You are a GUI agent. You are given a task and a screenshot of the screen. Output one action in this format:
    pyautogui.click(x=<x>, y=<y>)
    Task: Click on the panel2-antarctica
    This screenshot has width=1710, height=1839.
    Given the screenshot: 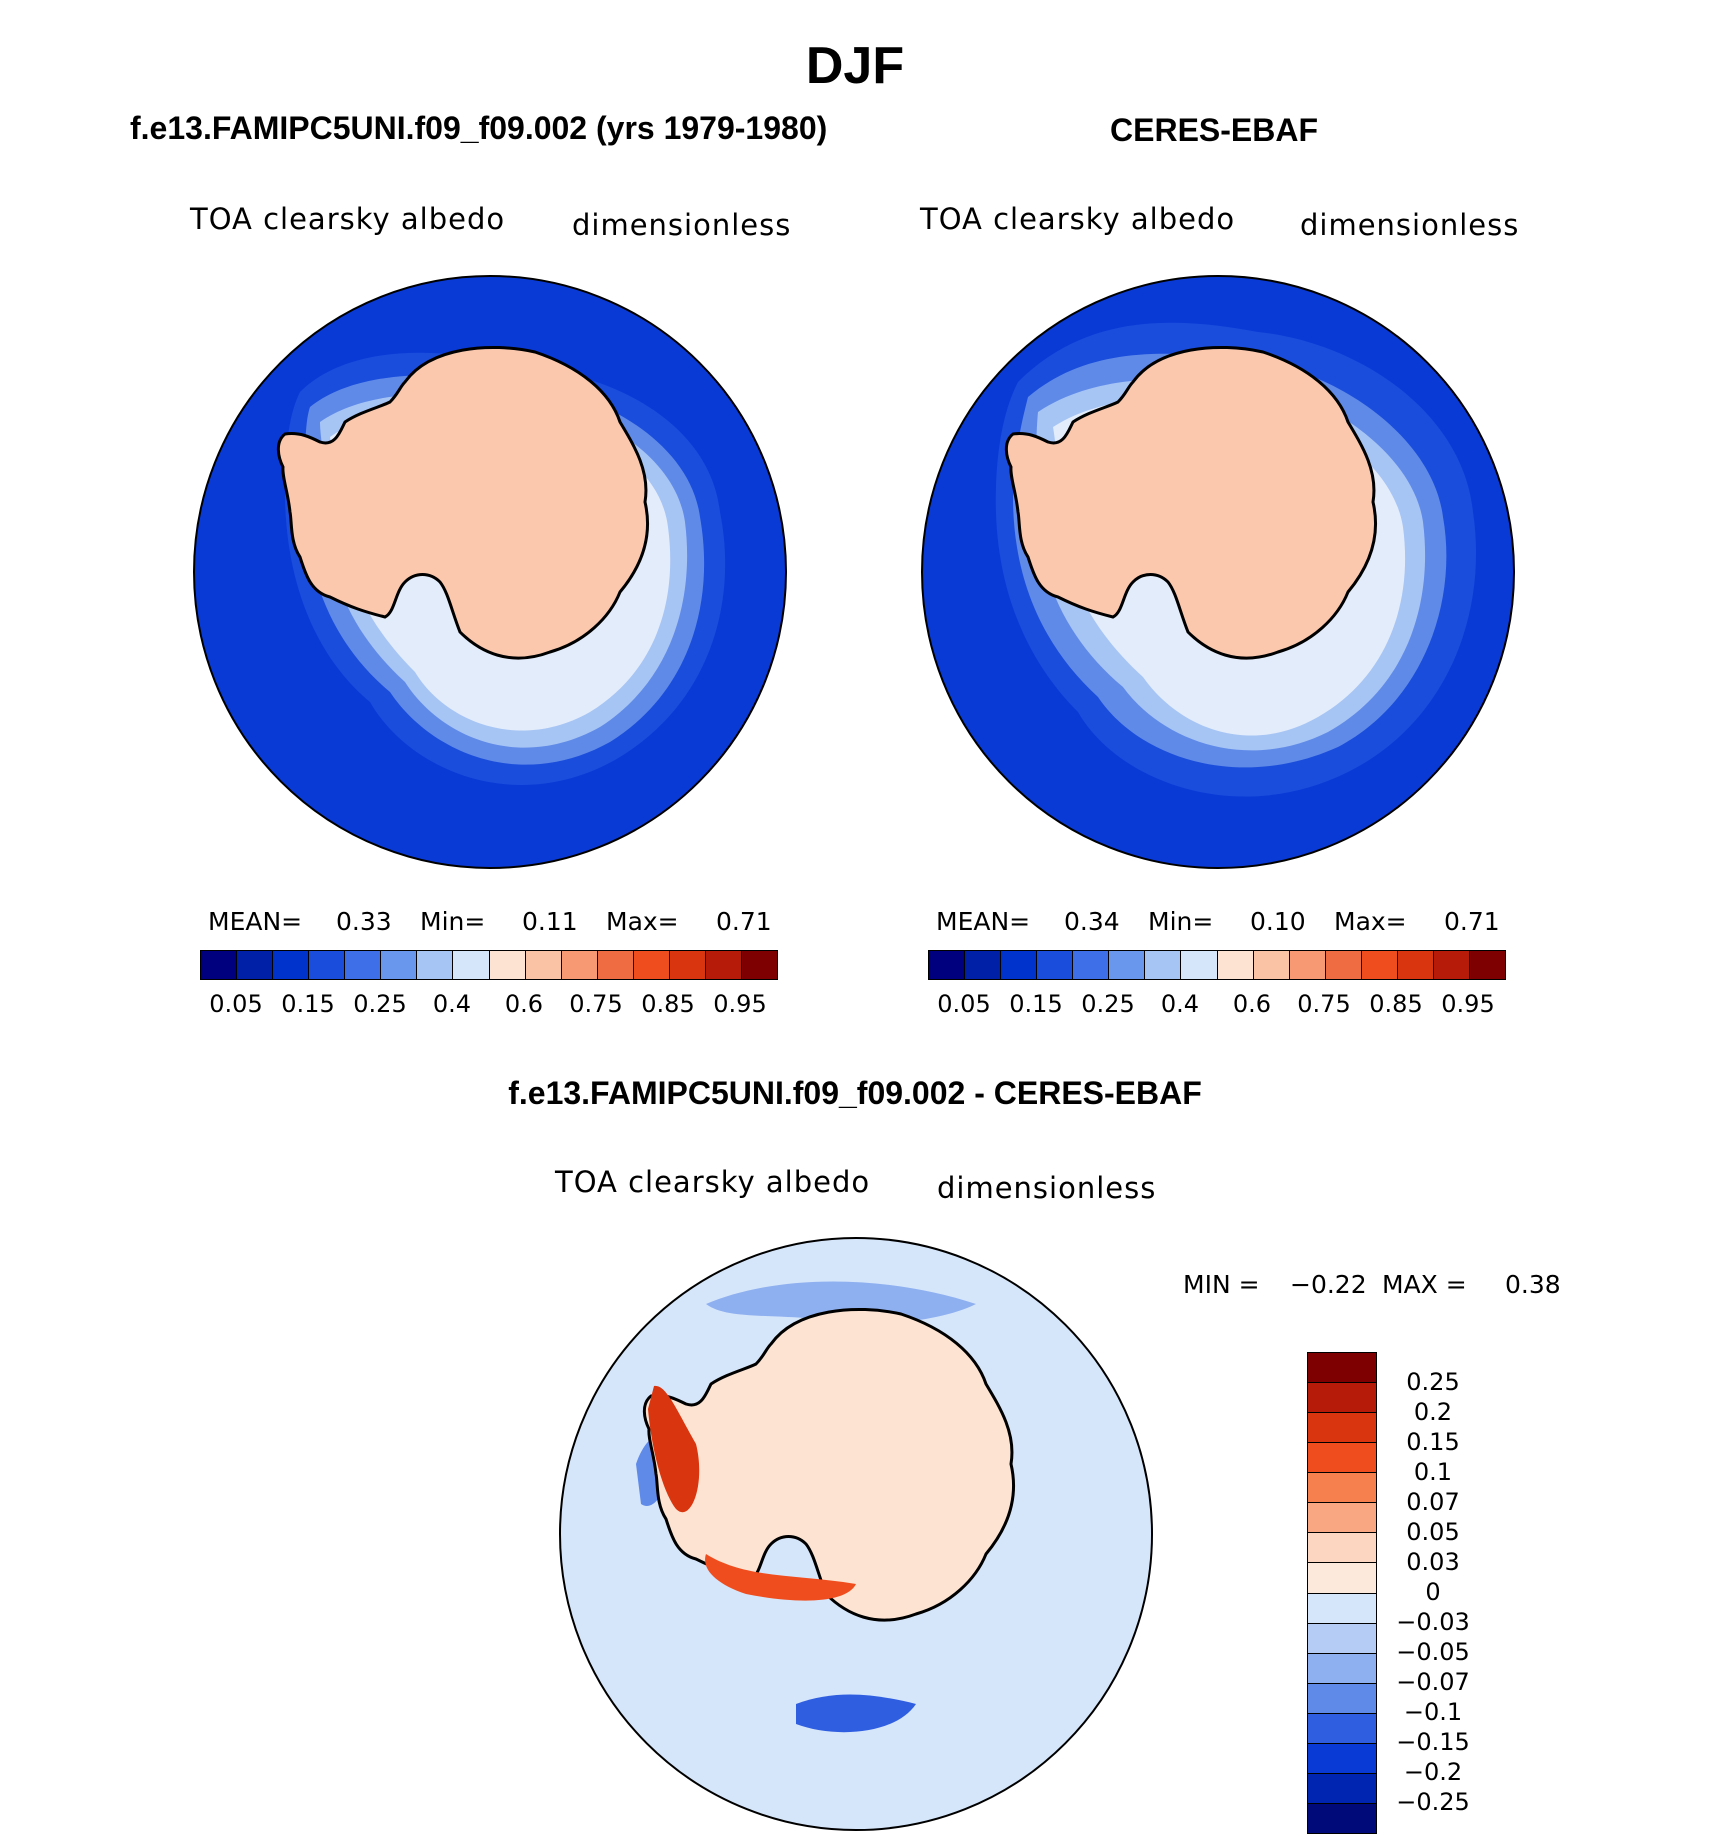 What is the action you would take?
    pyautogui.click(x=1191, y=502)
    